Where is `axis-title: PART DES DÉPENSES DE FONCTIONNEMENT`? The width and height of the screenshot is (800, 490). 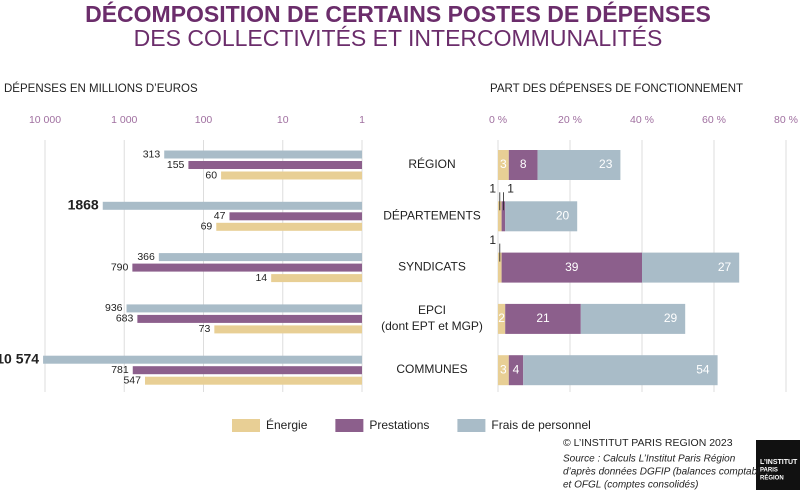
axis-title: PART DES DÉPENSES DE FONCTIONNEMENT is located at coordinates (616, 88).